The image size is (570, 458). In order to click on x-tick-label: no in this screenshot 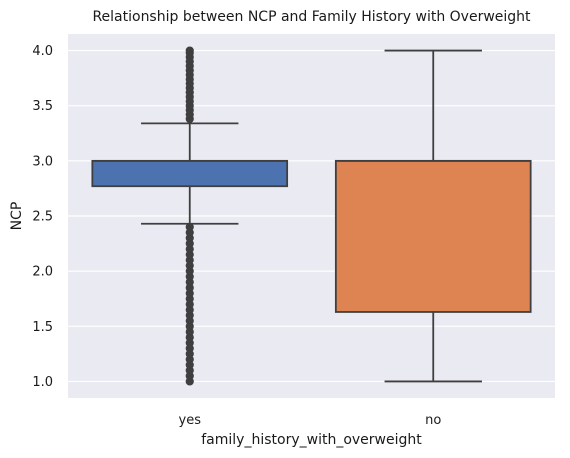, I will do `click(433, 420)`.